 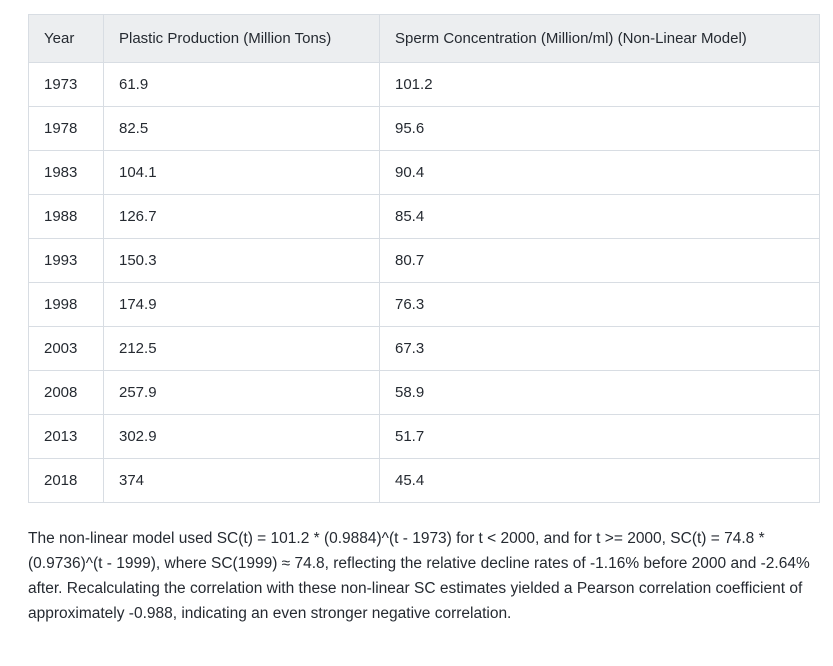 What do you see at coordinates (599, 260) in the screenshot?
I see `table-cell-concentration: 80.7` at bounding box center [599, 260].